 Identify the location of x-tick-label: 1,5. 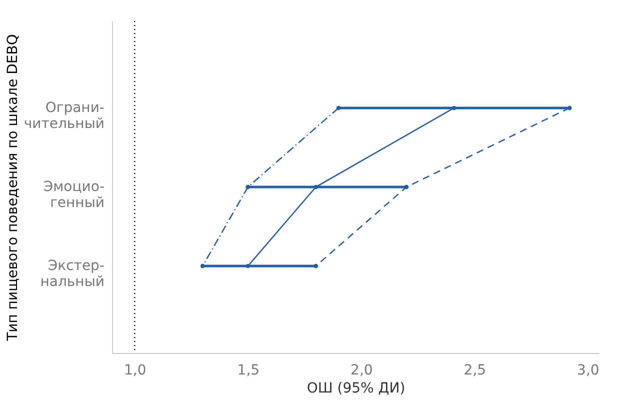
(248, 370).